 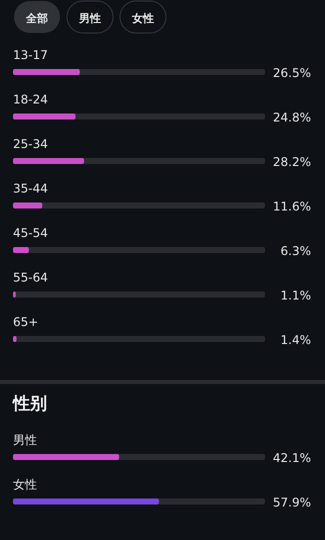 What do you see at coordinates (25, 322) in the screenshot?
I see `y-tick-label: 65+` at bounding box center [25, 322].